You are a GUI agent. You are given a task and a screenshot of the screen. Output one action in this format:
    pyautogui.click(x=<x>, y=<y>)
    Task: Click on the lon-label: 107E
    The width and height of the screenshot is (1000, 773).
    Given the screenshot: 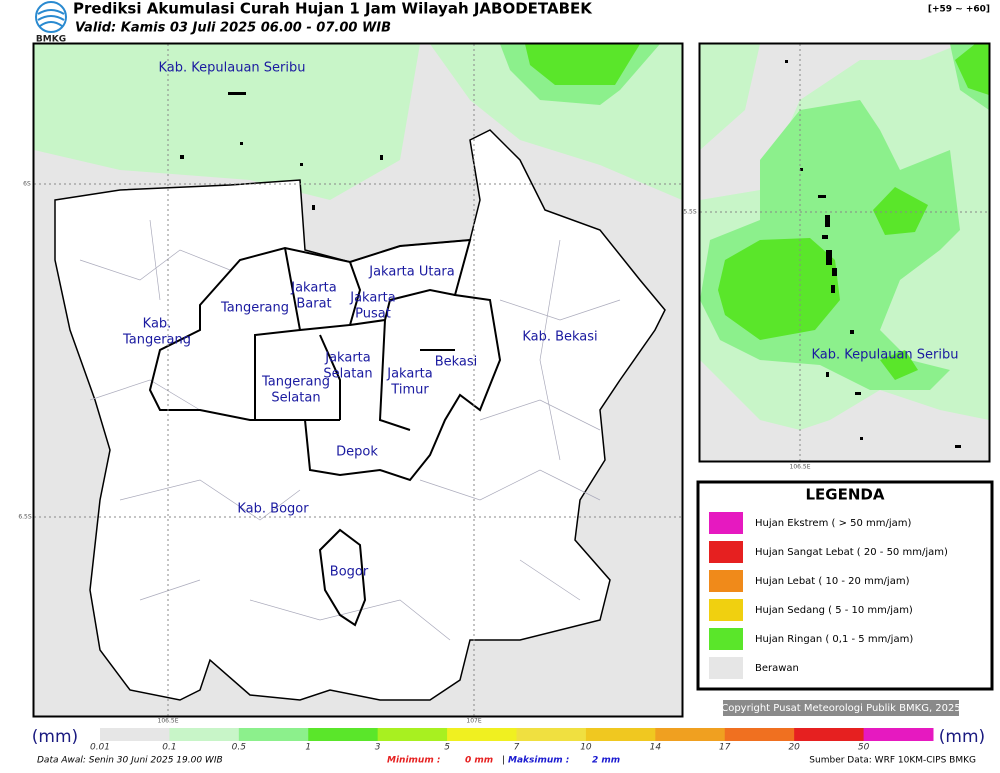 What is the action you would take?
    pyautogui.click(x=473, y=721)
    